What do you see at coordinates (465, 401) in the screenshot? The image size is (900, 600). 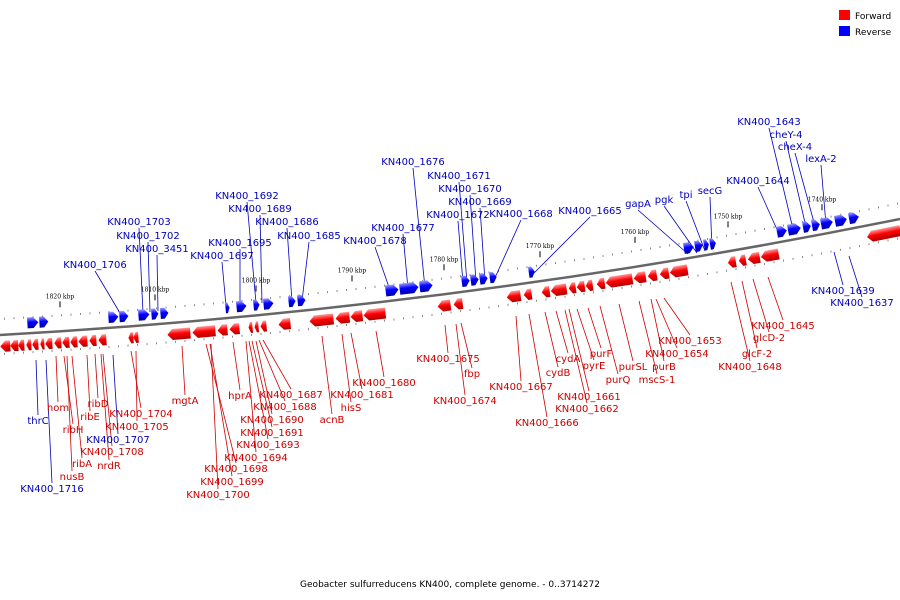 I see `gene-label-kn400-1674: KN400_1674` at bounding box center [465, 401].